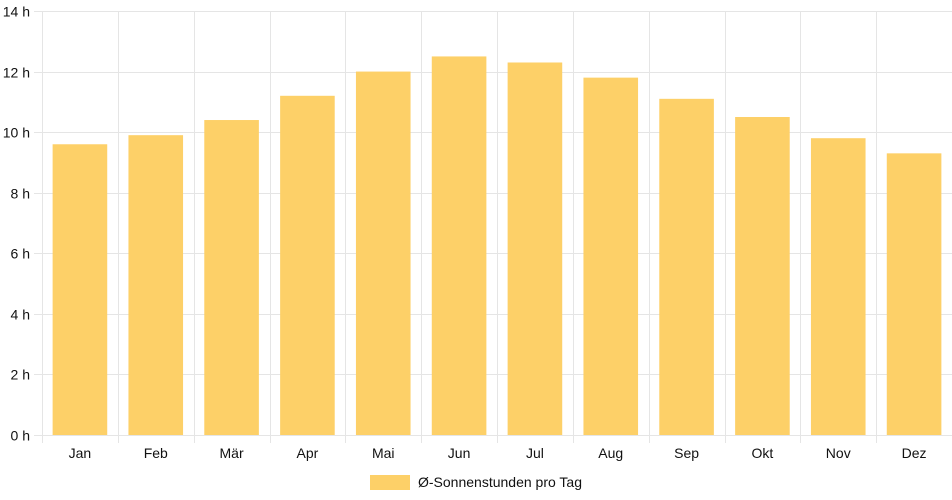  Describe the element at coordinates (383, 253) in the screenshot. I see `bar-mai` at that location.